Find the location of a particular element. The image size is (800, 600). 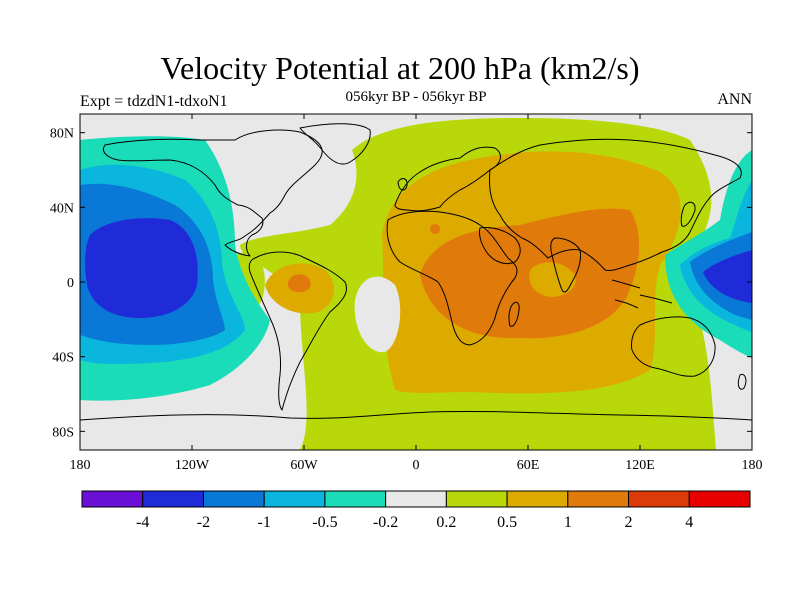

indonesia-outline is located at coordinates (642, 294).